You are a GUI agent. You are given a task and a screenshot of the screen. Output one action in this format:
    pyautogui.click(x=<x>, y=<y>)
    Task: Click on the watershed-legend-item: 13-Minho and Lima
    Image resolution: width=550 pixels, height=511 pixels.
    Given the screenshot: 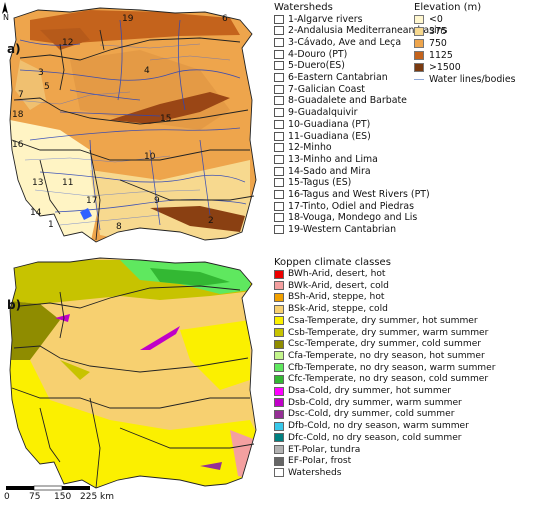 What is the action you would take?
    pyautogui.click(x=326, y=159)
    